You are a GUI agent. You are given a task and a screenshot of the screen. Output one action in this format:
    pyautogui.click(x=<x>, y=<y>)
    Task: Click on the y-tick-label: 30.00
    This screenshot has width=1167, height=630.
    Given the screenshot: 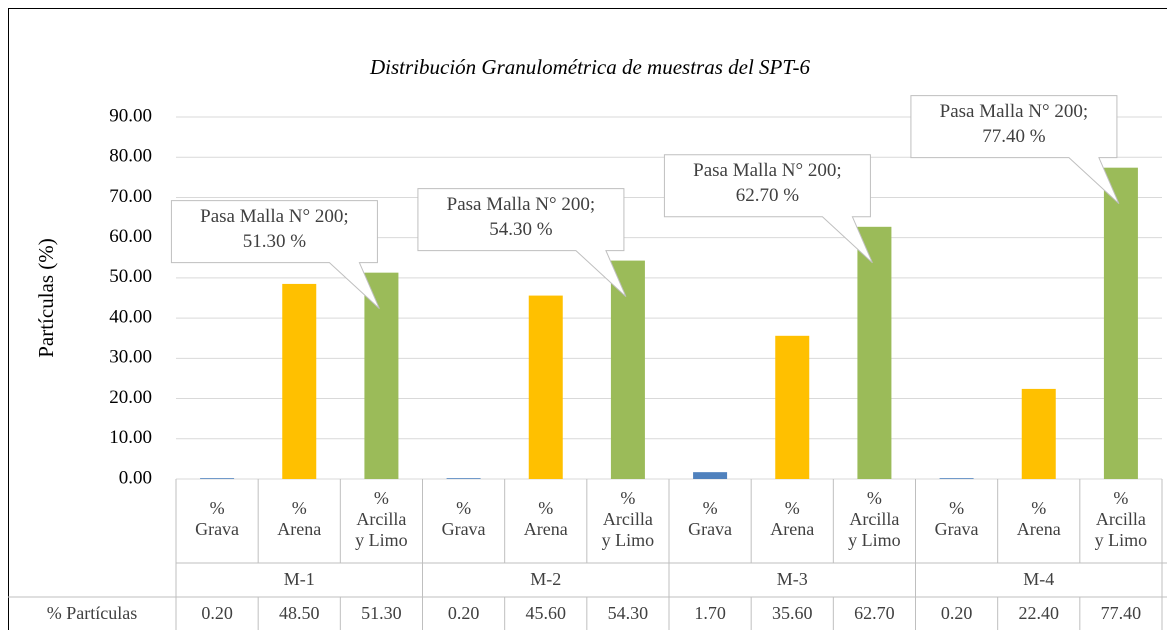 What is the action you would take?
    pyautogui.click(x=130, y=357)
    